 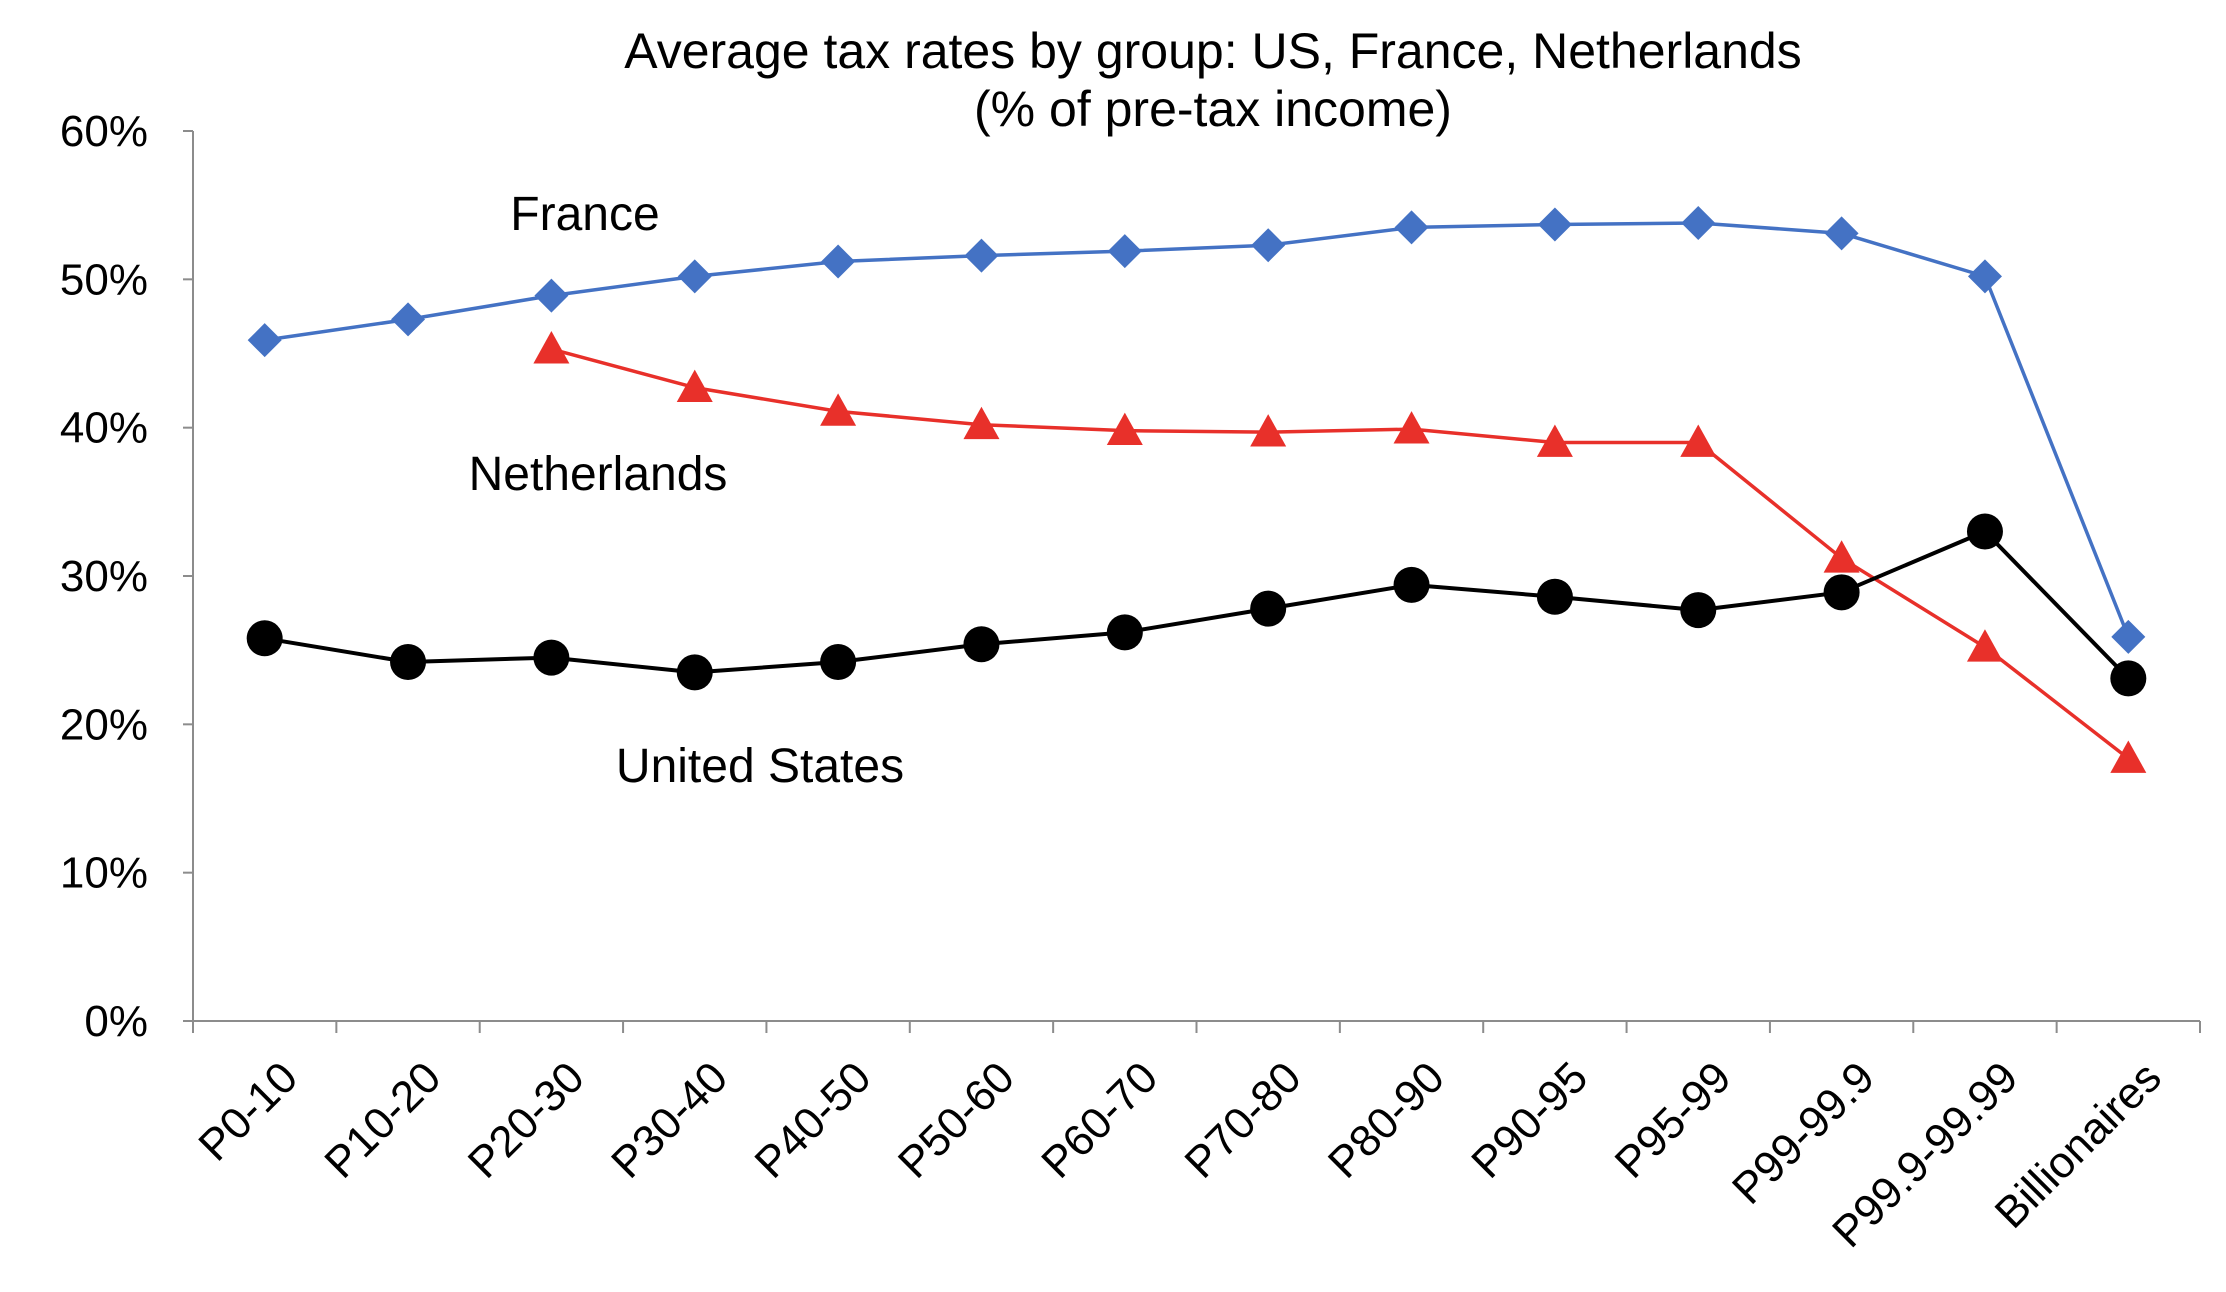 What do you see at coordinates (248, 1112) in the screenshot?
I see `x-tick-label: P0-10` at bounding box center [248, 1112].